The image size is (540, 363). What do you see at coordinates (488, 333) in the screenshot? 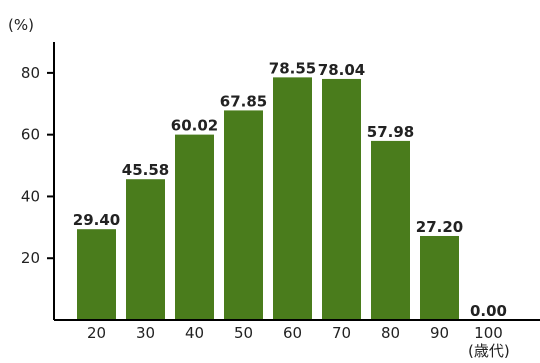
I see `x-tick-label-100: 100` at bounding box center [488, 333].